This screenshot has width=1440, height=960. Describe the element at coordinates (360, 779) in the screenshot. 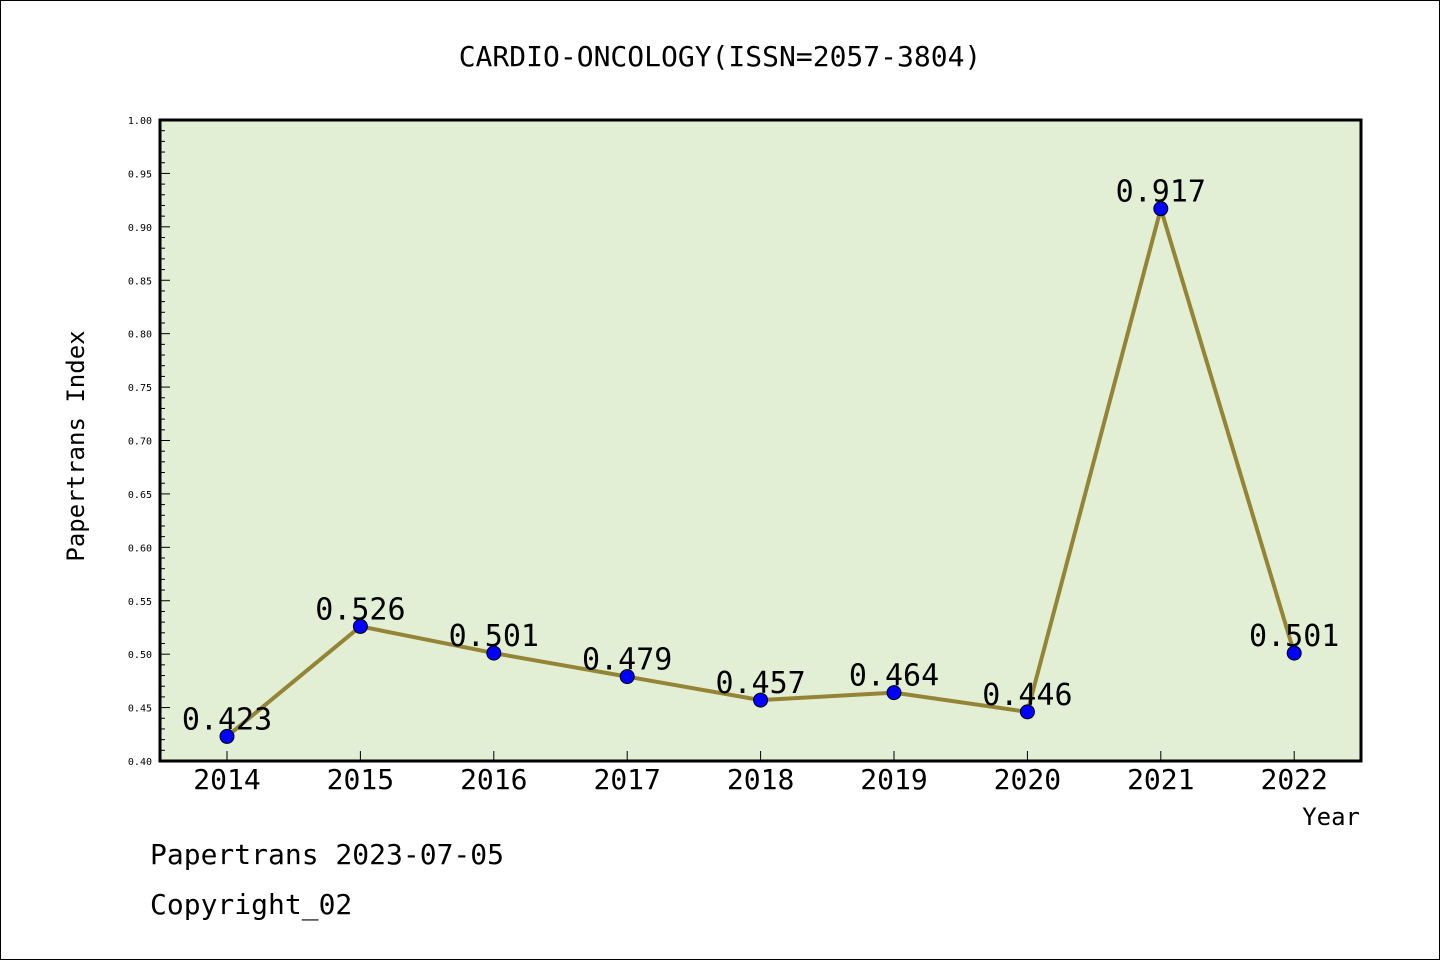

I see `x-tick-label: 2015` at that location.